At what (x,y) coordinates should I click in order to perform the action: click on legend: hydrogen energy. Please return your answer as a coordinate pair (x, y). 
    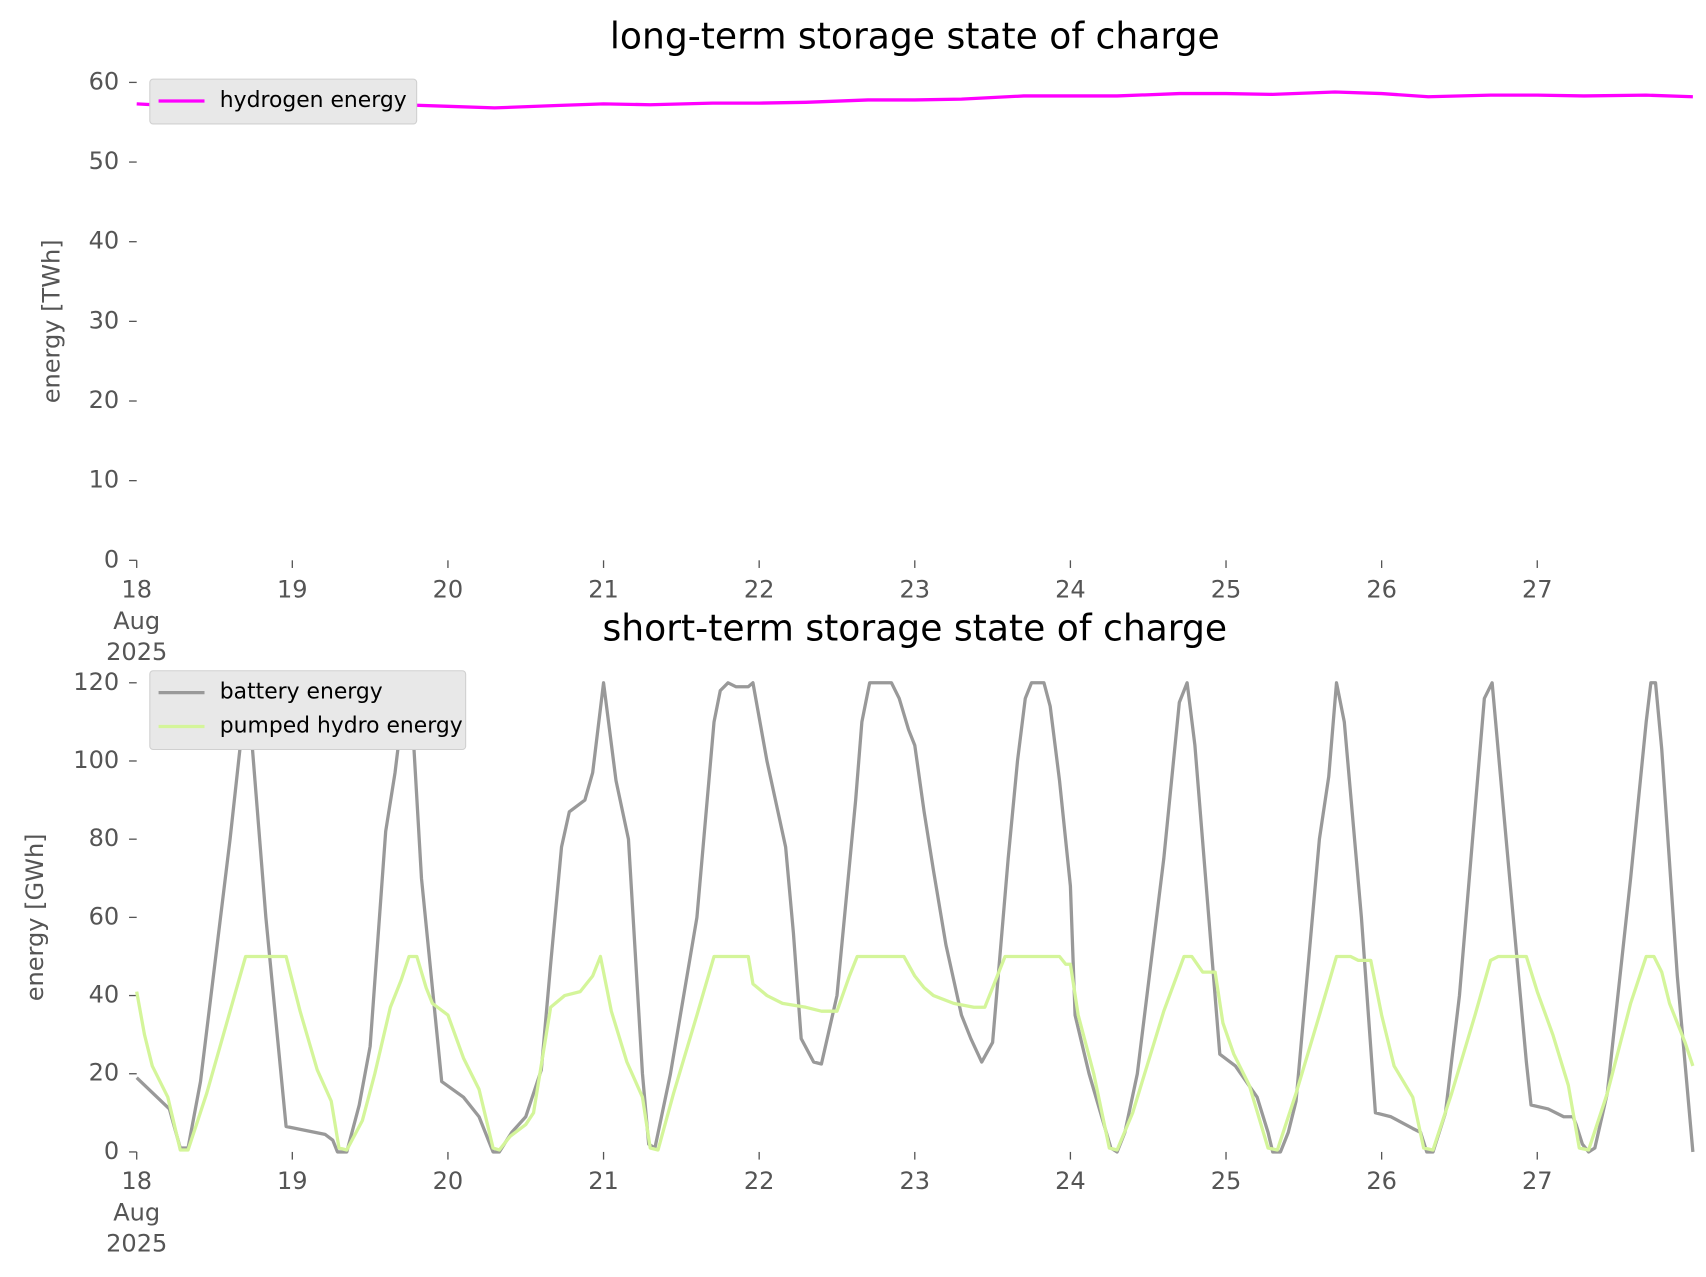
    Looking at the image, I should click on (283, 101).